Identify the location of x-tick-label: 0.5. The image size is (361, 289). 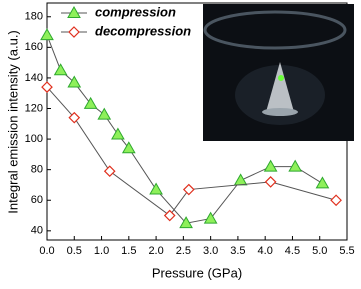
(74, 251).